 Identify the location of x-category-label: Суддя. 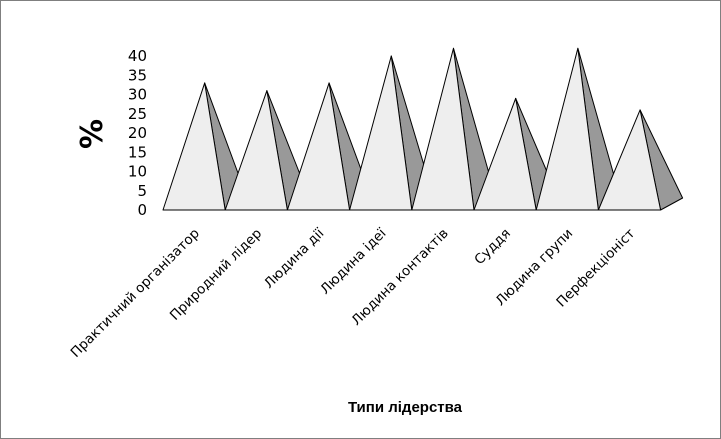
(492, 247).